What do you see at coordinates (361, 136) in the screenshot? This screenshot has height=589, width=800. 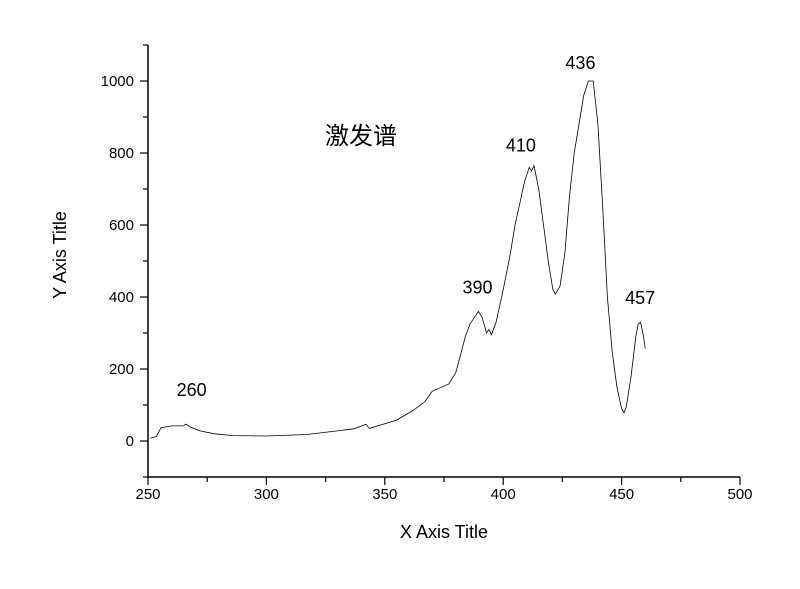 I see `chart-title: 激发谱` at bounding box center [361, 136].